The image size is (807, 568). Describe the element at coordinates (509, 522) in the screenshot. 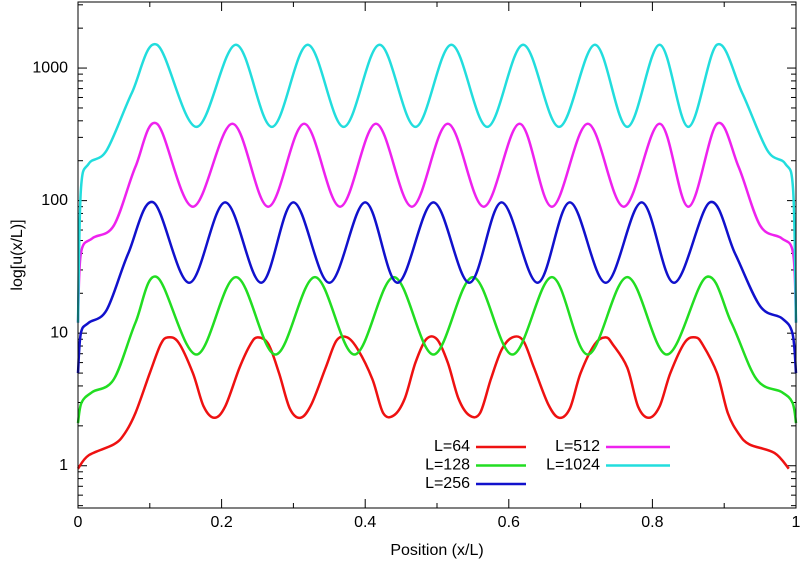

I see `x-tick-label: 0.6` at that location.